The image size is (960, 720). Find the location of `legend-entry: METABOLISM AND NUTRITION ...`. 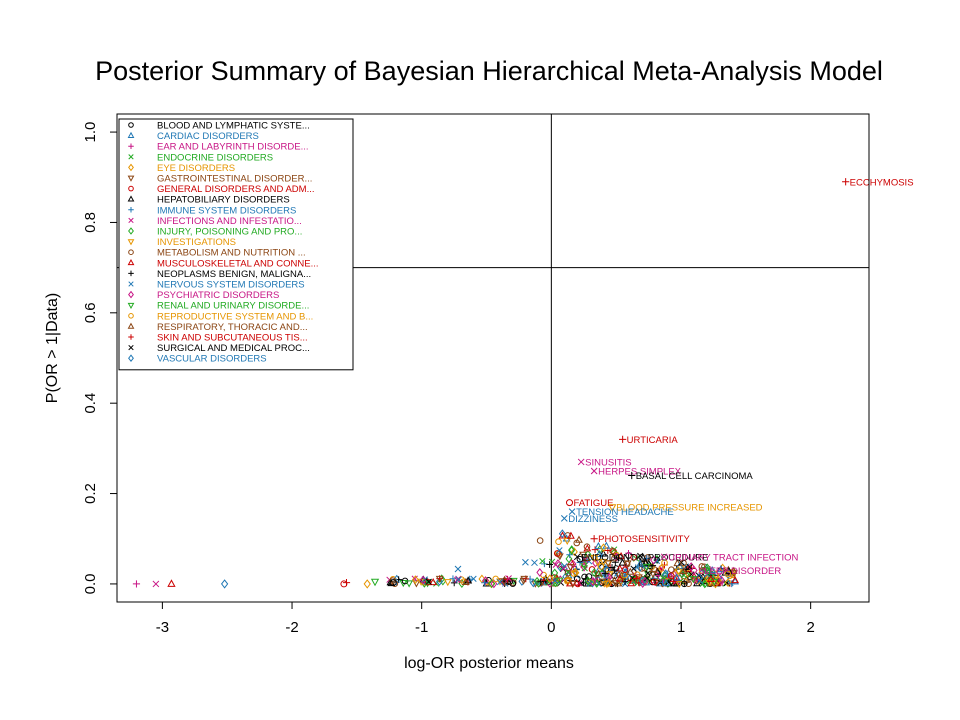

legend-entry: METABOLISM AND NUTRITION ... is located at coordinates (231, 253).